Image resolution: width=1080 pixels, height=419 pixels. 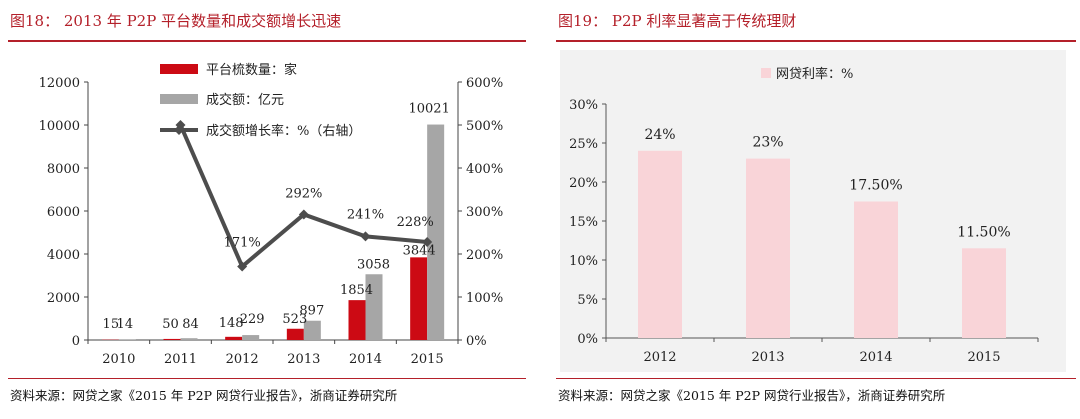 I want to click on figure-19-title: 图19： P2P 利率显著高于传统理财, so click(x=677, y=21).